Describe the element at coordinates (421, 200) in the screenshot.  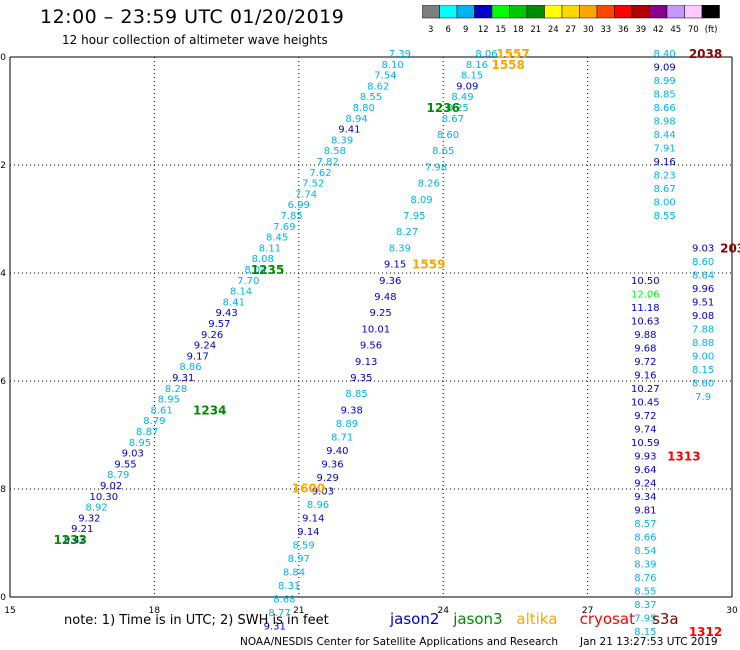
I see `wave-height-point: 8.09` at that location.